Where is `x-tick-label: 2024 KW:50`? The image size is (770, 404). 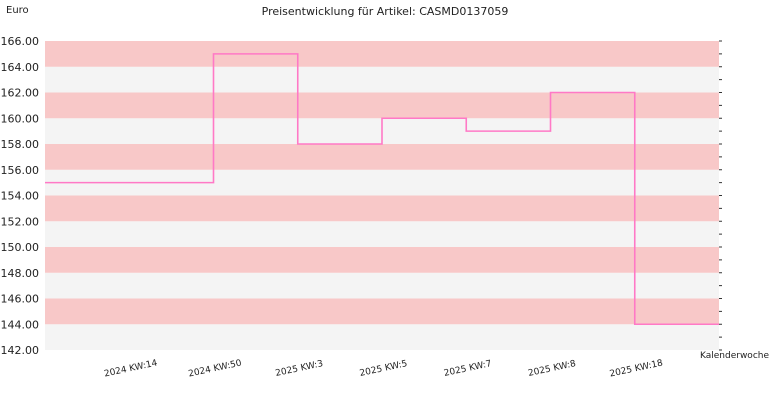 x-tick-label: 2024 KW:50 is located at coordinates (215, 368).